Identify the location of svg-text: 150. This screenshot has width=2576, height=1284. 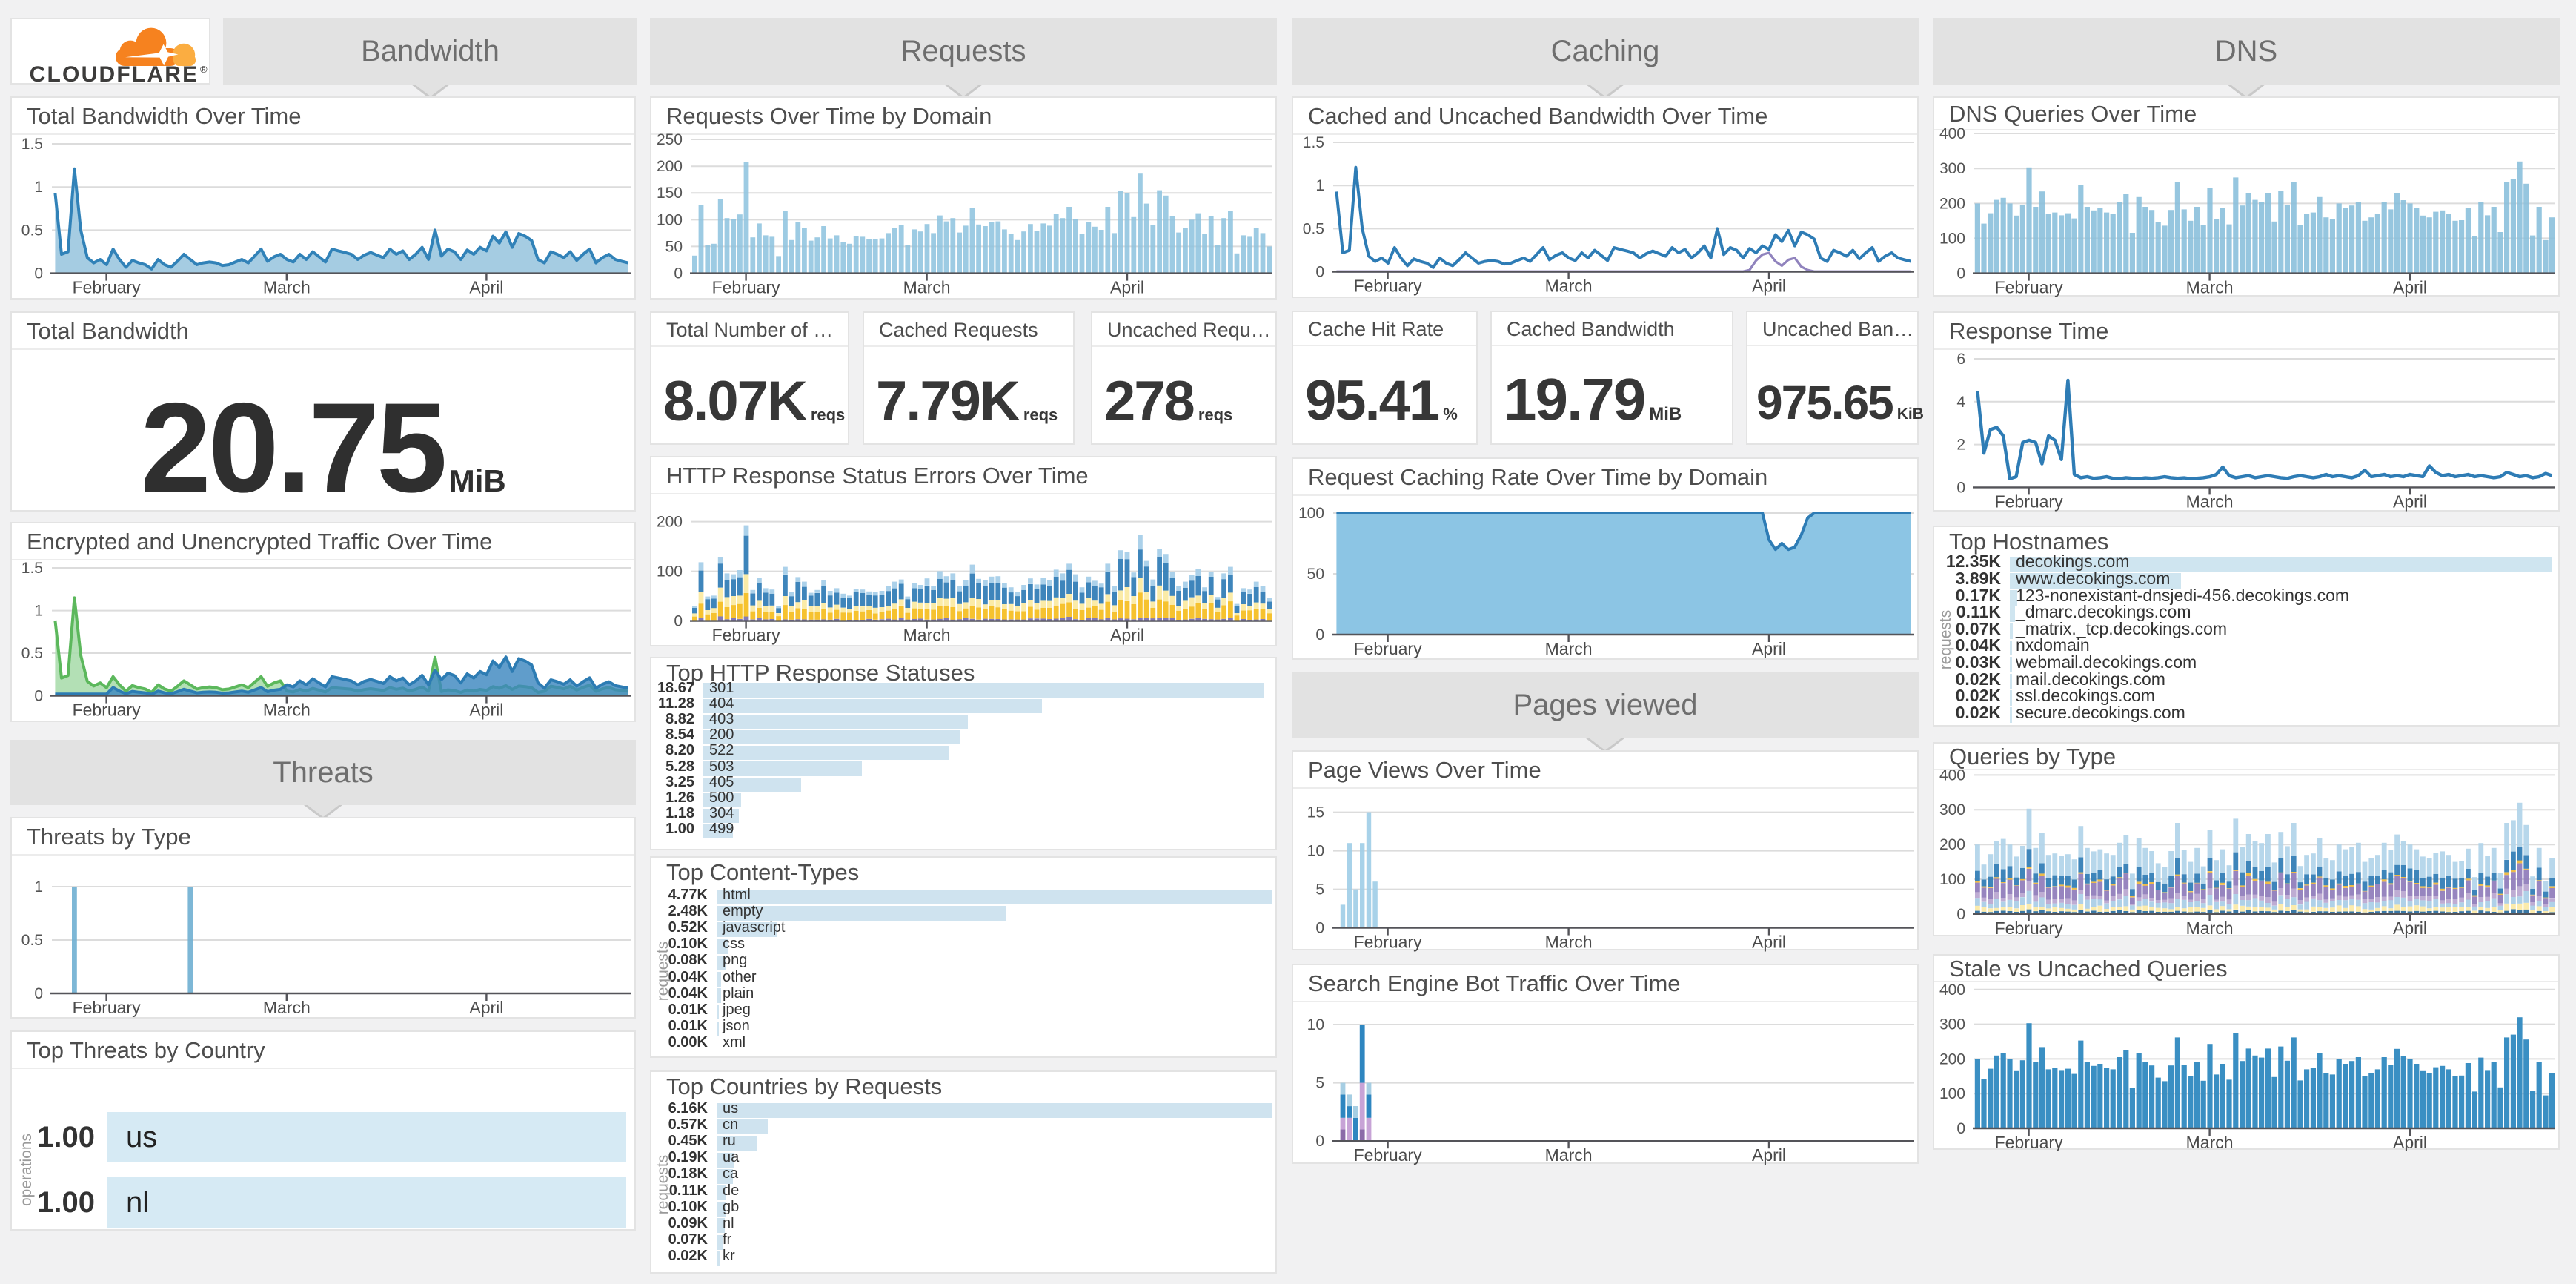
(670, 193).